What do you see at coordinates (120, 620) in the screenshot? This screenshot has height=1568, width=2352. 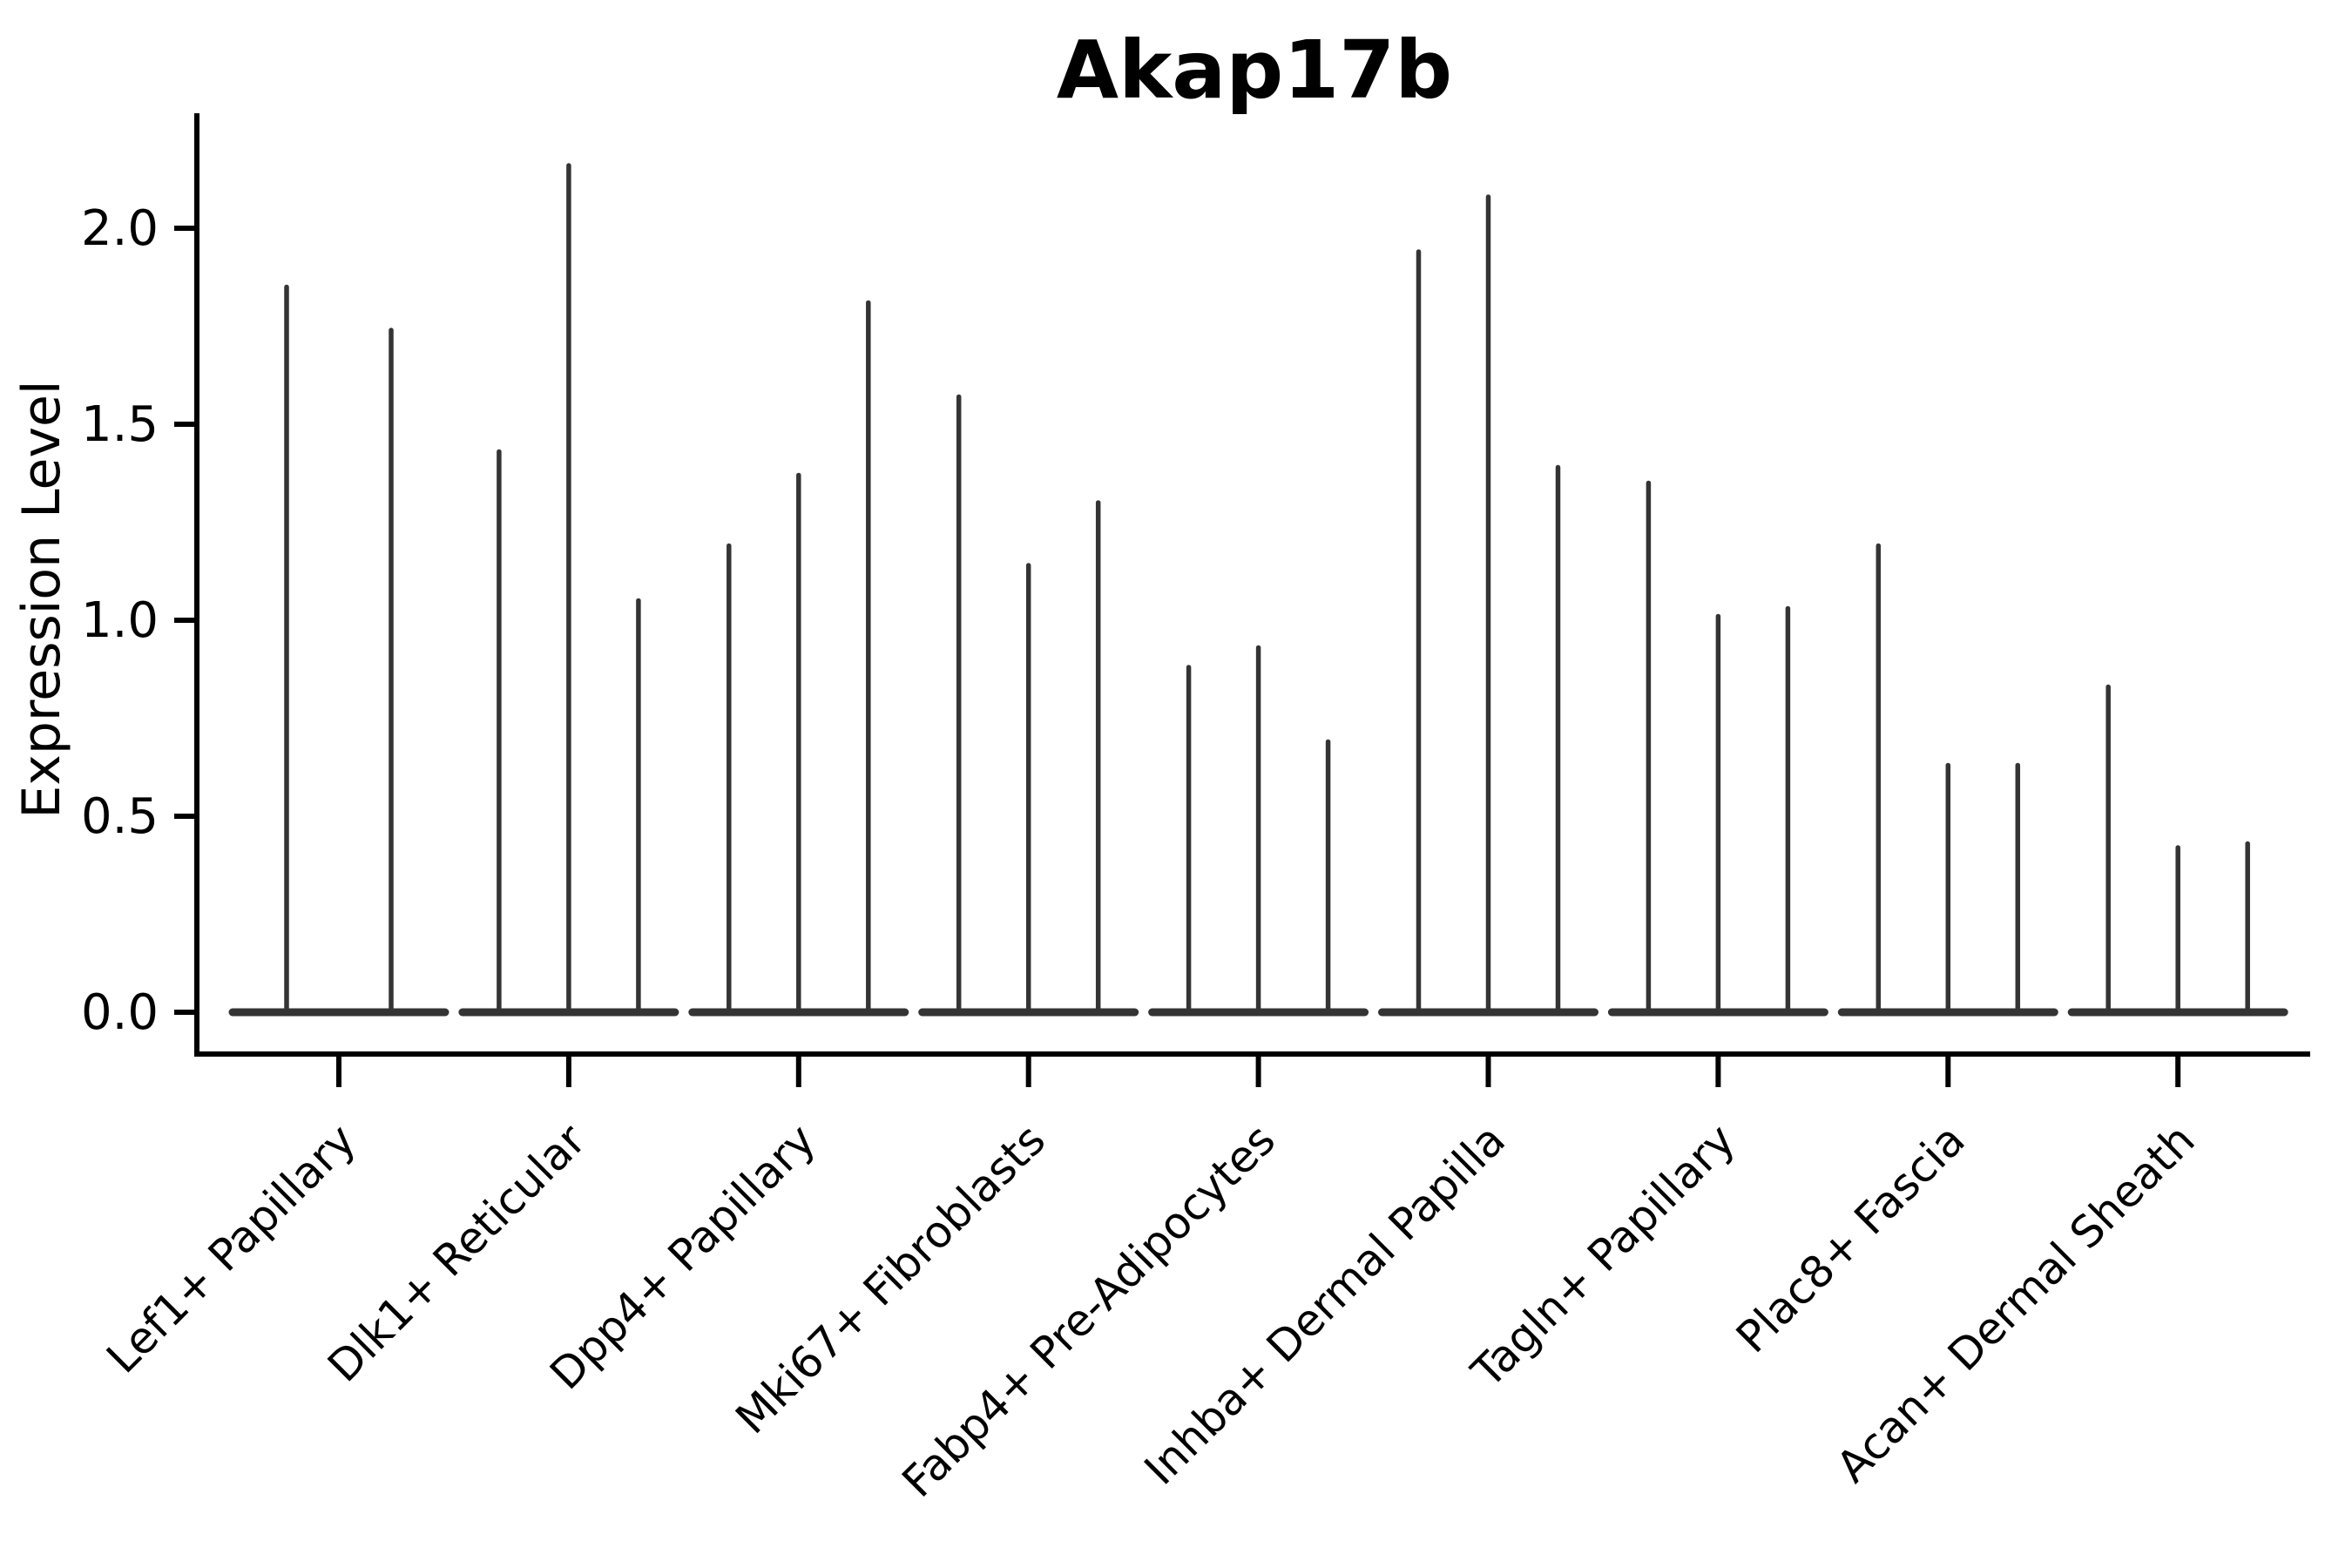 I see `y-tick-label: 1.0` at bounding box center [120, 620].